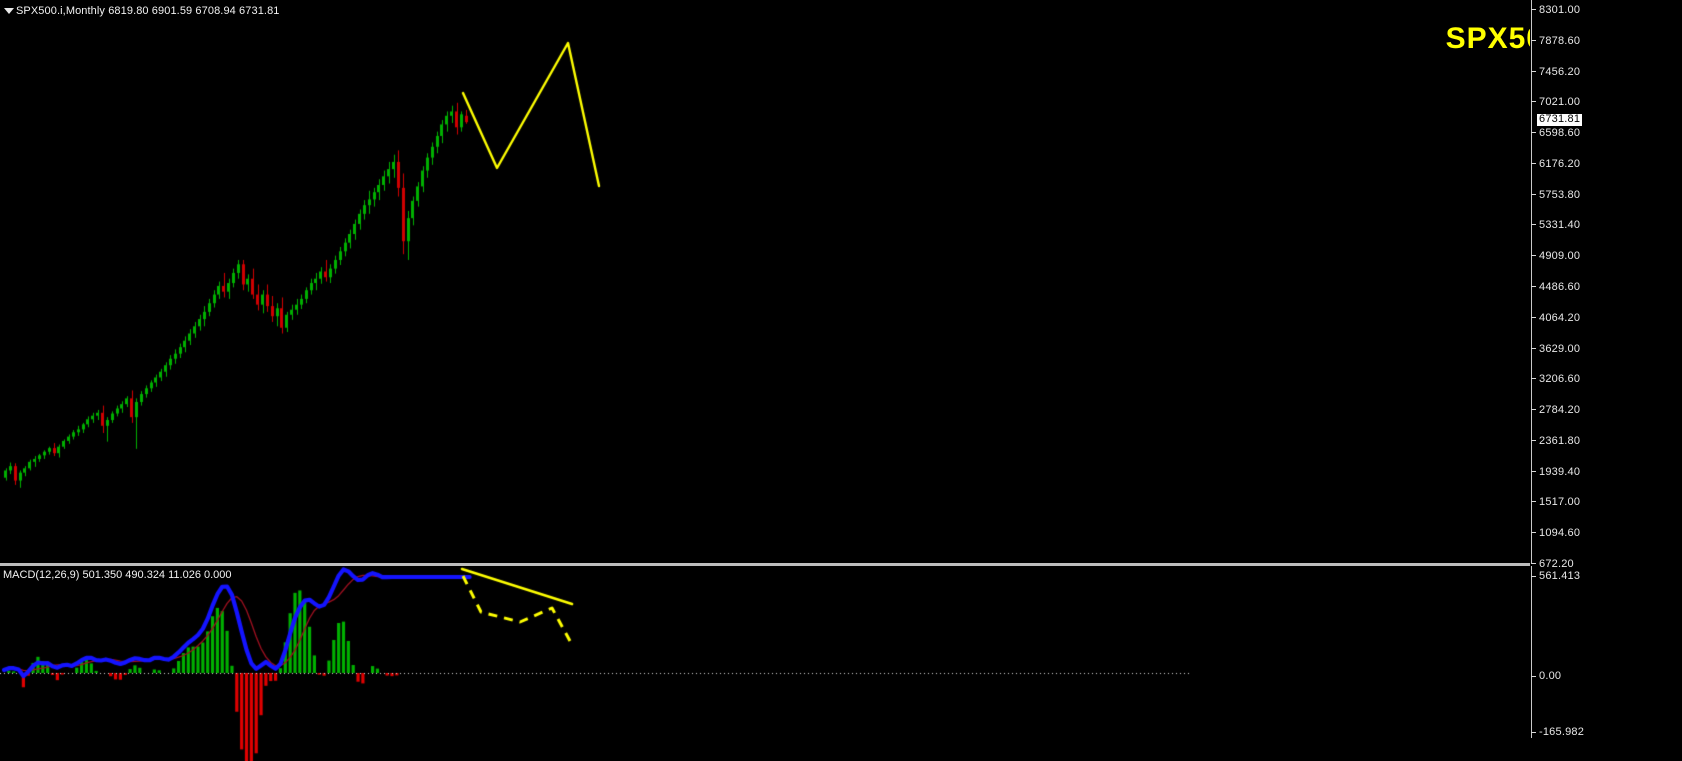 The image size is (1682, 761). I want to click on macd-axis-label: -165.982, so click(1562, 732).